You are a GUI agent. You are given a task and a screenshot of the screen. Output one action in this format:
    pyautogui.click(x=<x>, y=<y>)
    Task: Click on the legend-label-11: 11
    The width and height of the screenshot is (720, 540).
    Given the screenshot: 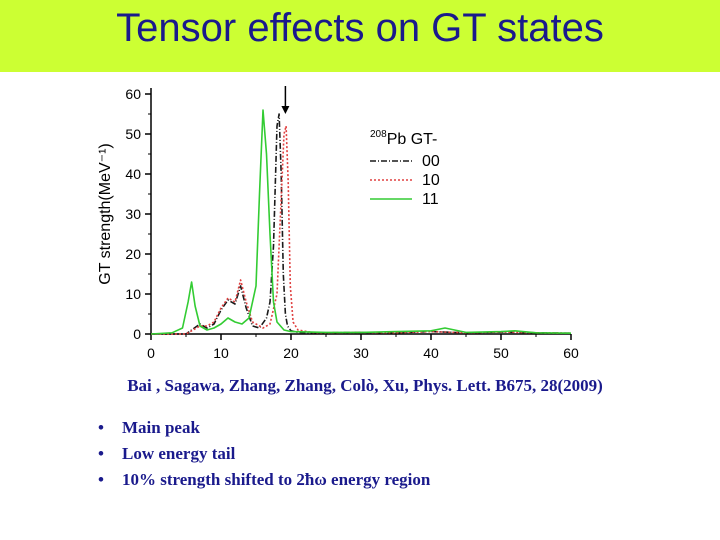 What is the action you would take?
    pyautogui.click(x=430, y=199)
    